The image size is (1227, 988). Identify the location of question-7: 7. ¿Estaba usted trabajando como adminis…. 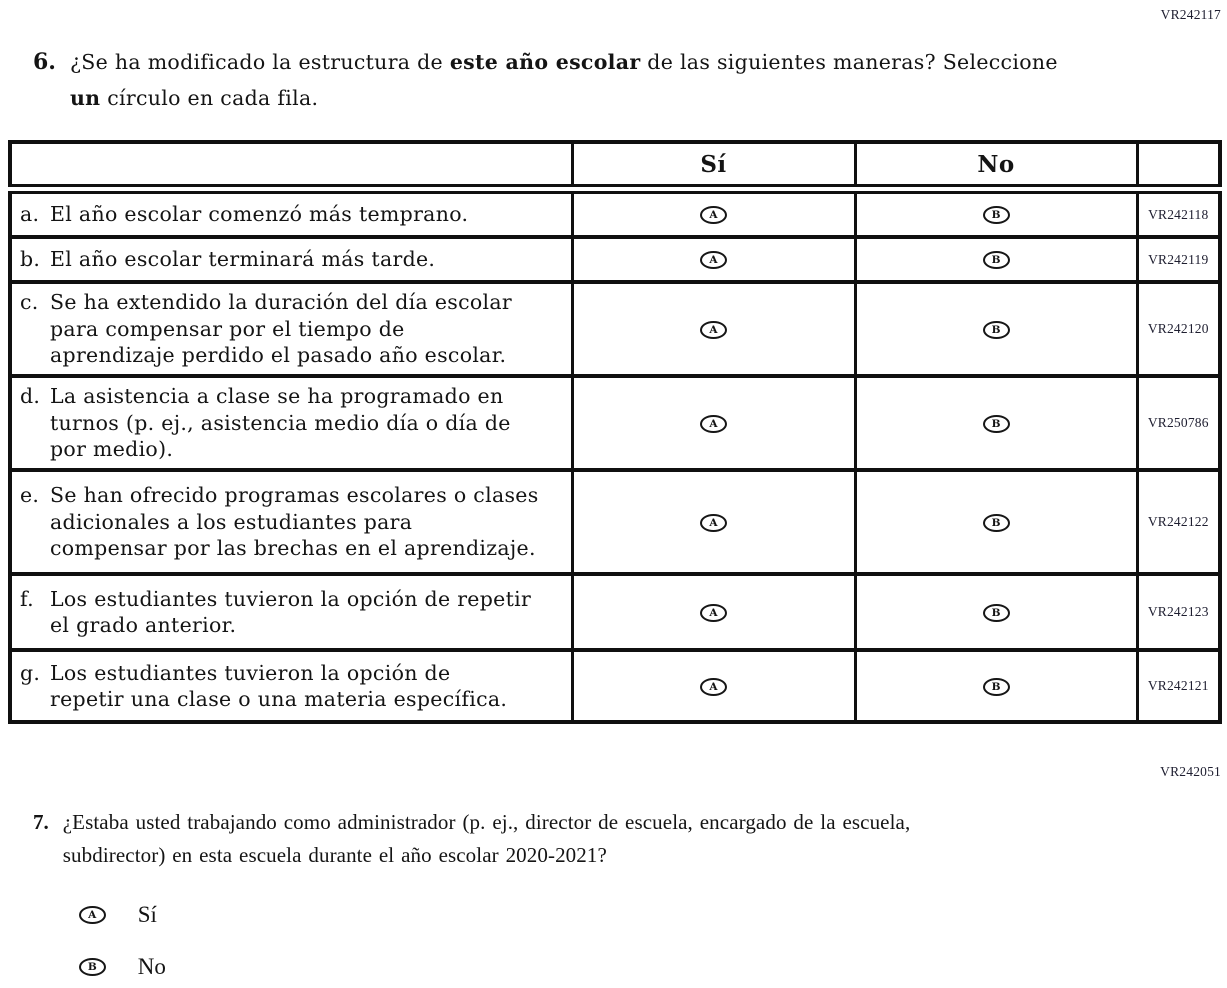
(471, 897).